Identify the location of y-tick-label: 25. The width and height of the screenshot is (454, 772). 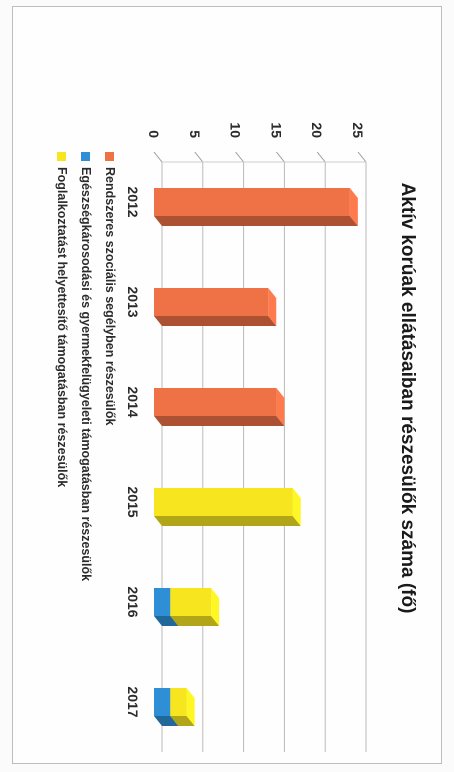
(358, 130).